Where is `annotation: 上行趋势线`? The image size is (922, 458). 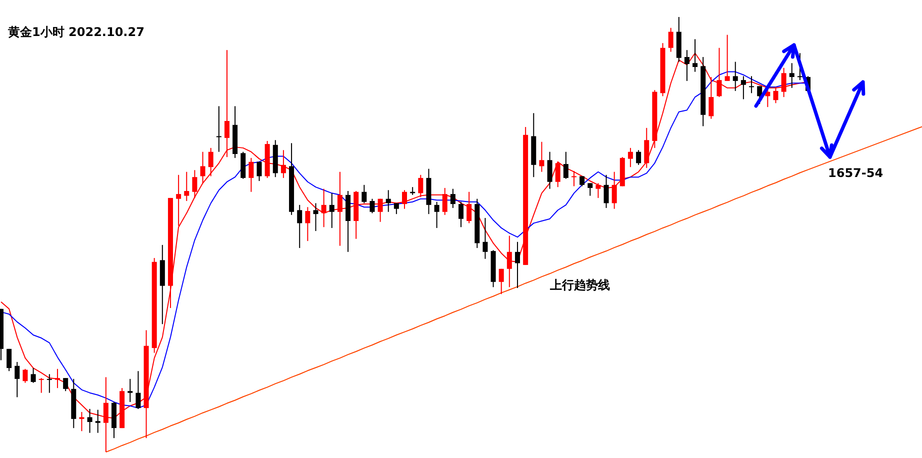 annotation: 上行趋势线 is located at coordinates (579, 285).